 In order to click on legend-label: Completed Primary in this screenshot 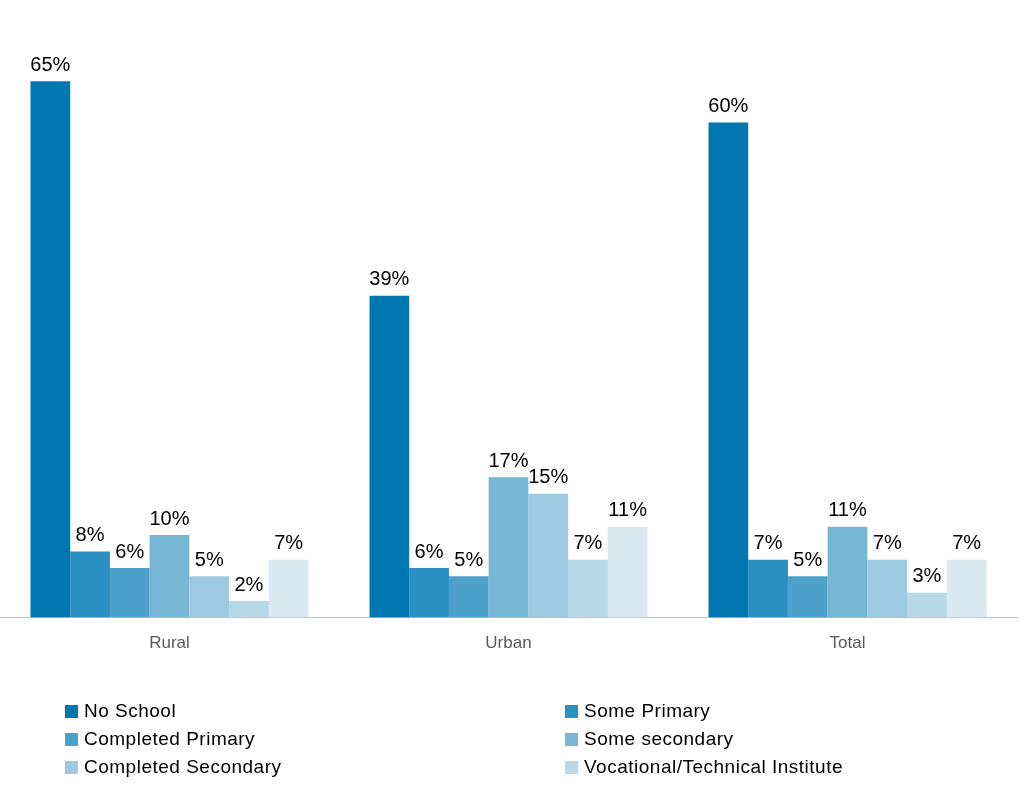, I will do `click(170, 739)`.